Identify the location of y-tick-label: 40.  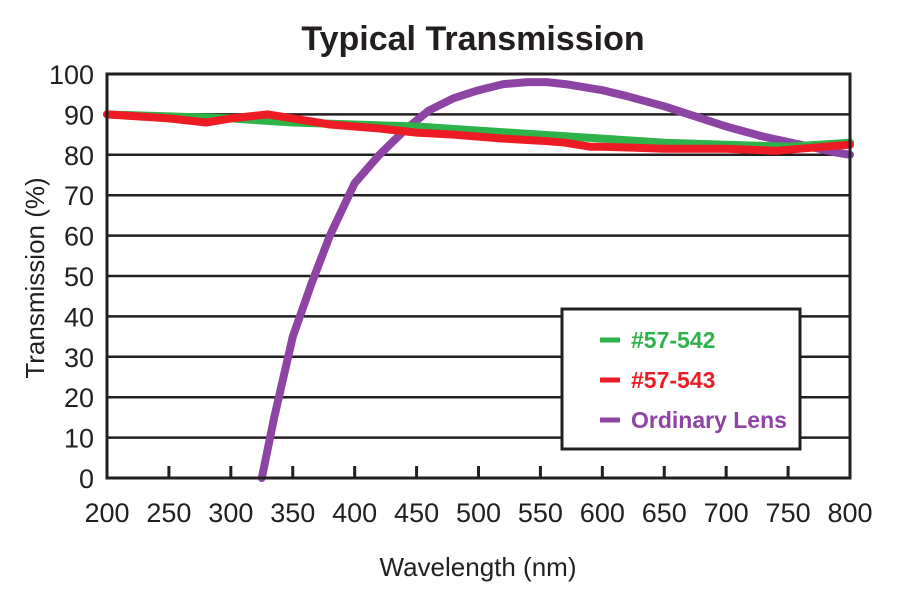
(79, 317).